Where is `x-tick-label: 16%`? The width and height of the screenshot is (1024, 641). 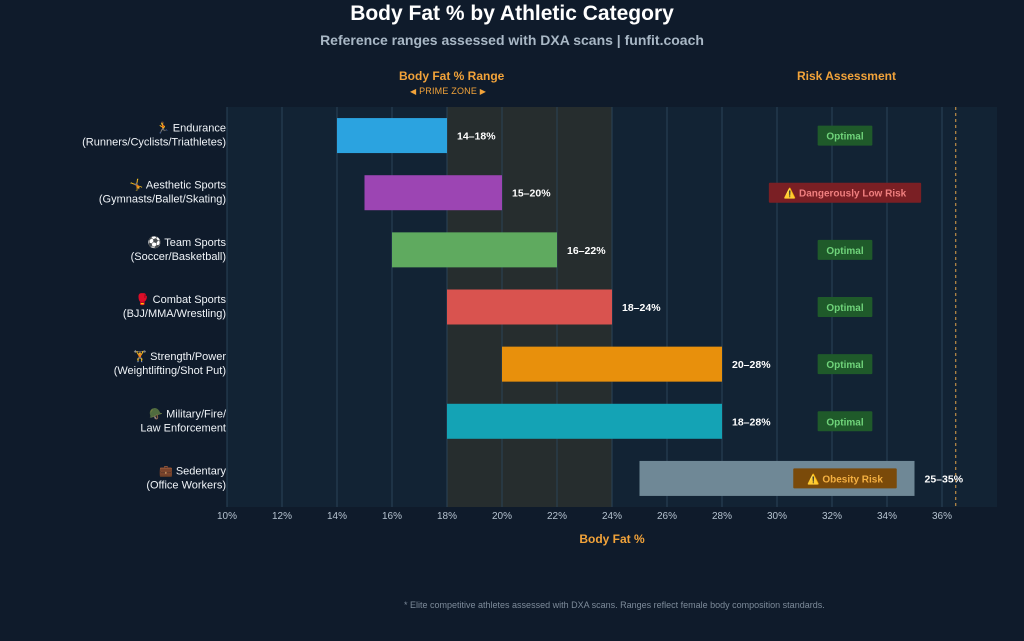
x-tick-label: 16% is located at coordinates (392, 516).